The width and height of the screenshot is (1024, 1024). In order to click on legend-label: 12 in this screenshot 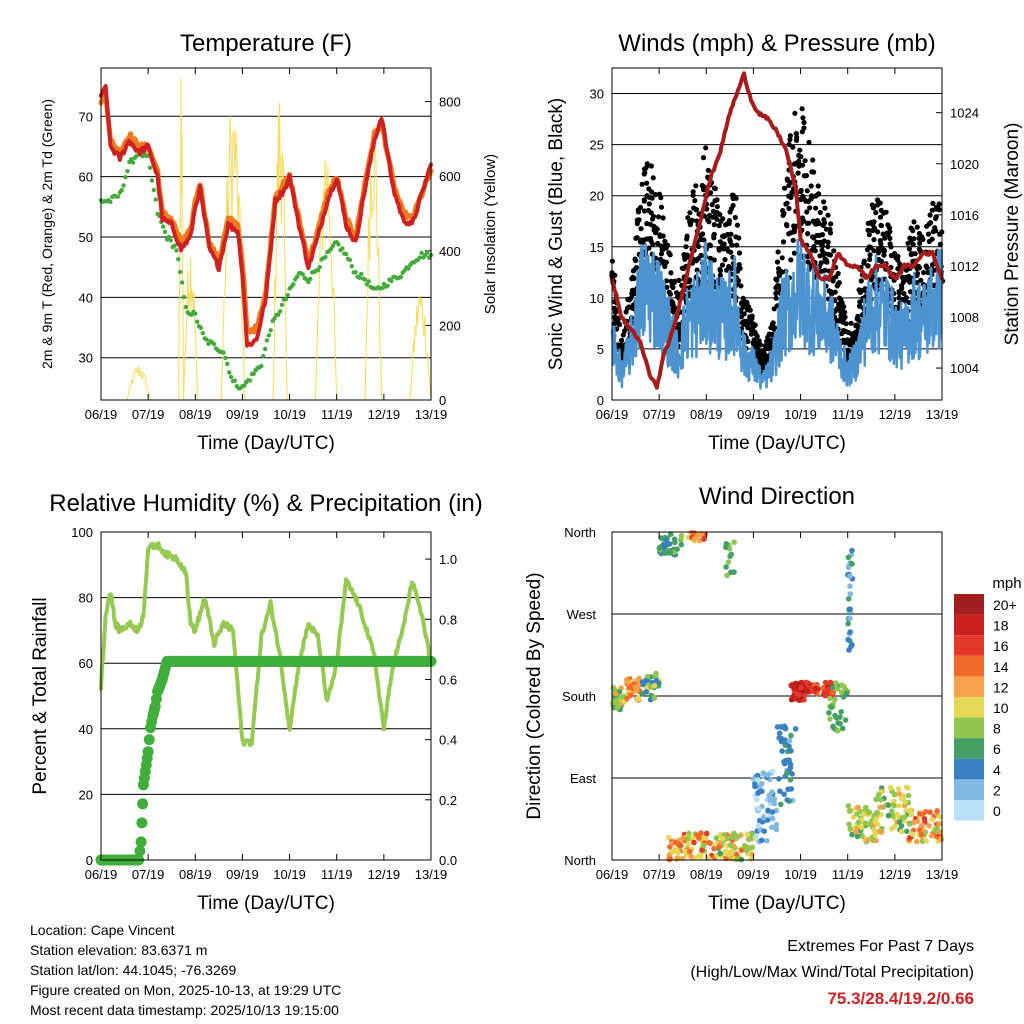, I will do `click(1001, 687)`.